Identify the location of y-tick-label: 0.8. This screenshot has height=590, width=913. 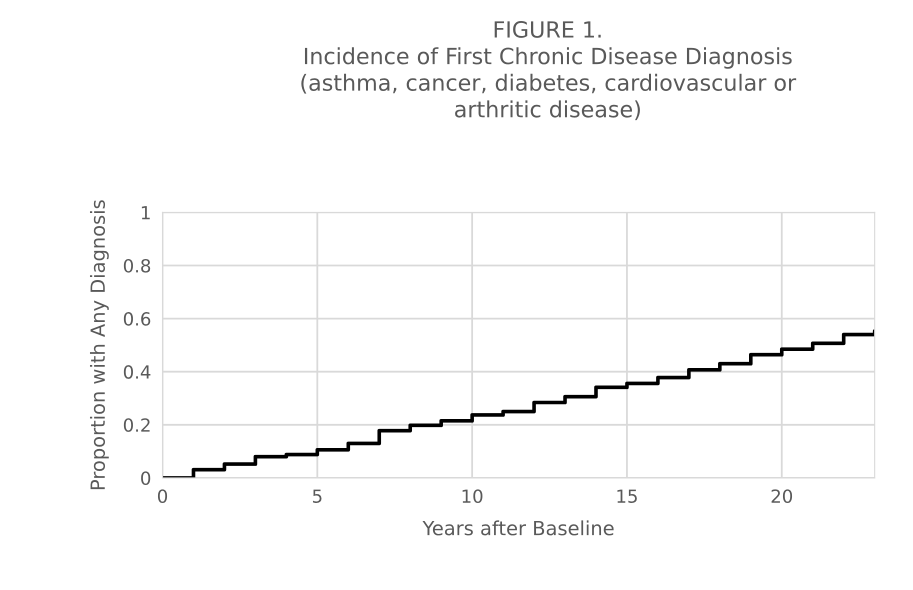
(137, 265).